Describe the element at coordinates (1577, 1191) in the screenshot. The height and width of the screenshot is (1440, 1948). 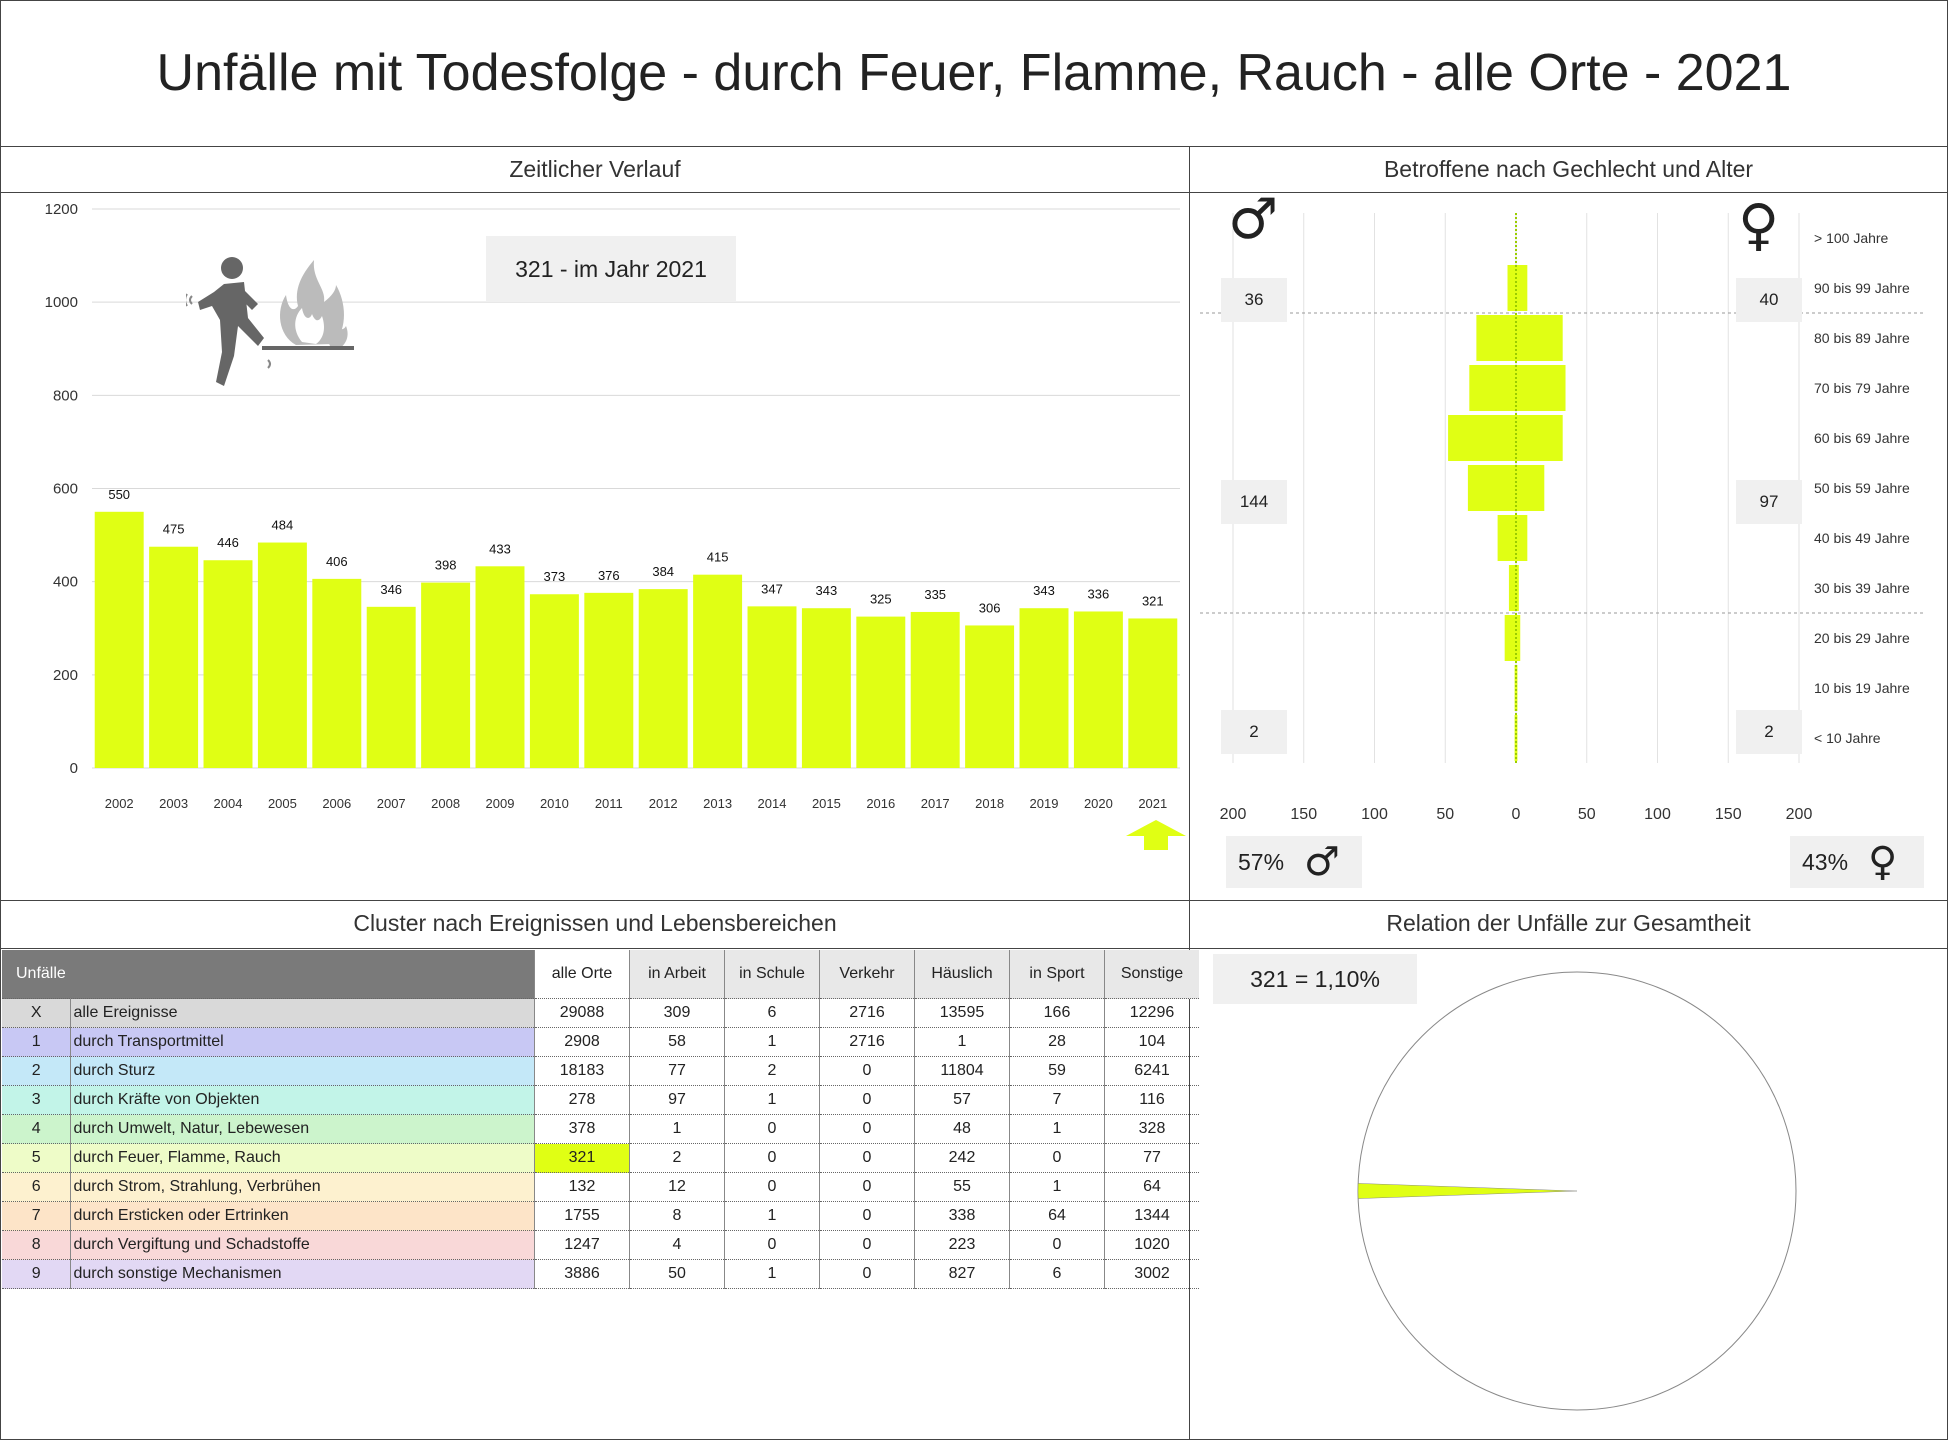
I see `relation-pie-chart` at that location.